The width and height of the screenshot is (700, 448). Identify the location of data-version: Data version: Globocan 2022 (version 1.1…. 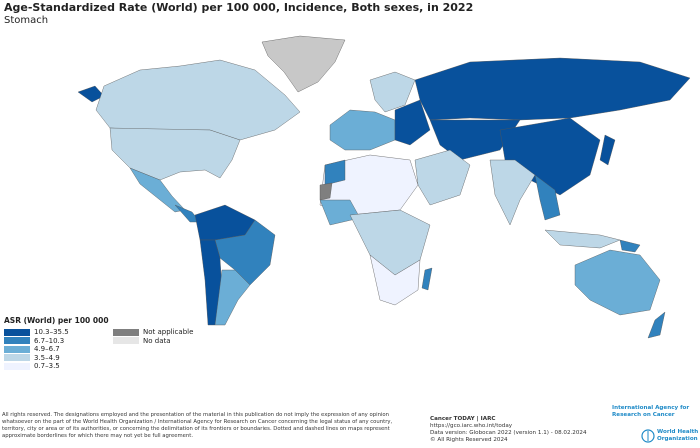
(508, 433).